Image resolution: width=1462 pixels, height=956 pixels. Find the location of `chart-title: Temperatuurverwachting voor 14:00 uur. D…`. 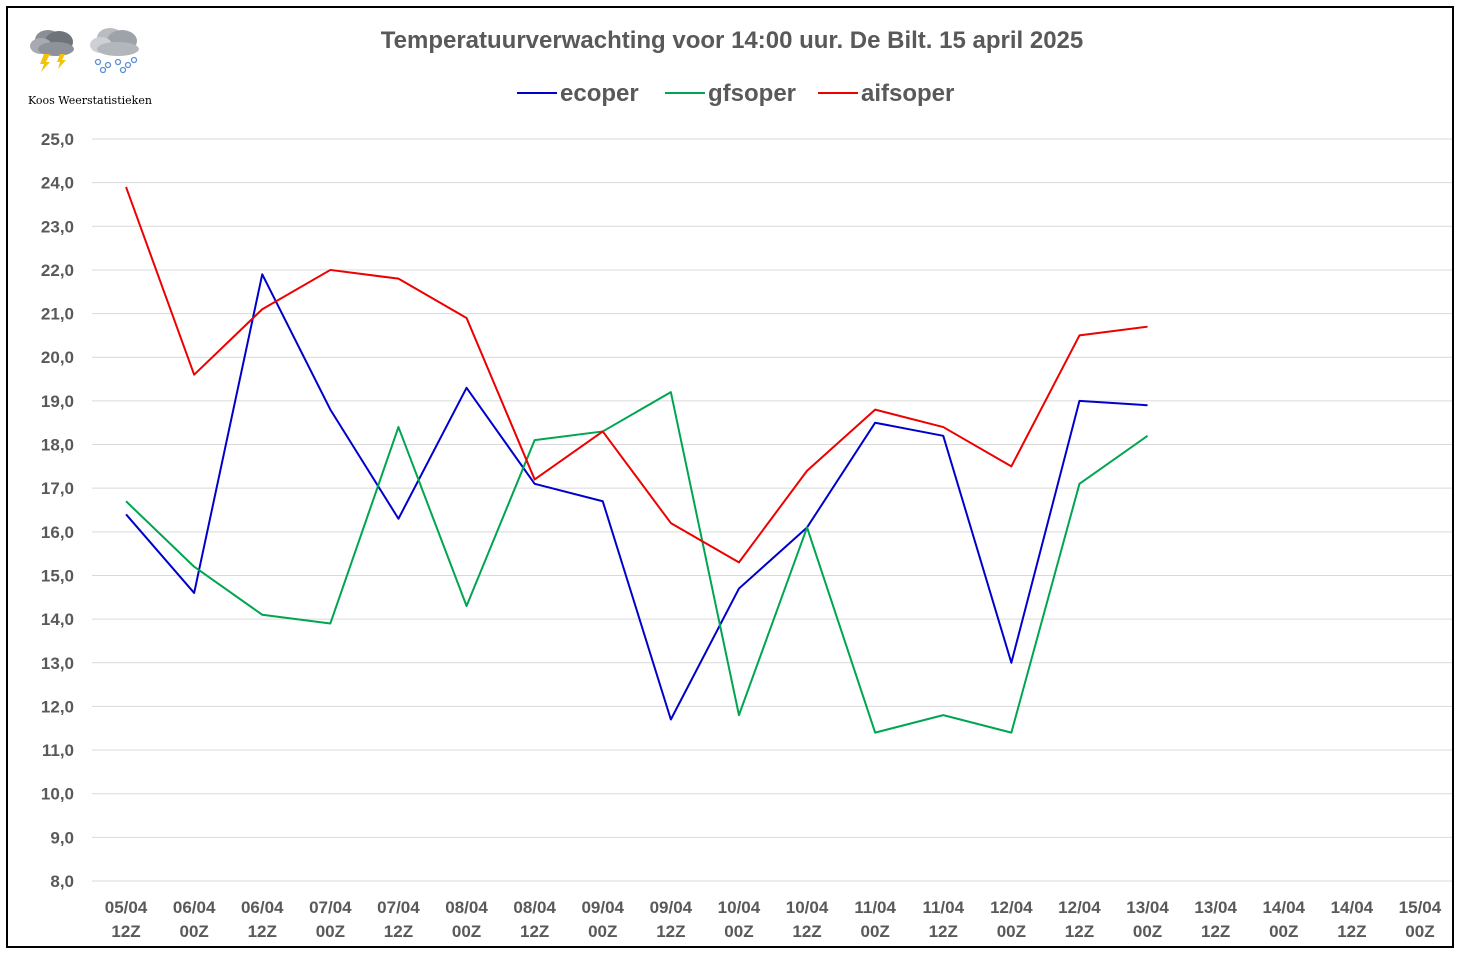

chart-title: Temperatuurverwachting voor 14:00 uur. D… is located at coordinates (732, 40).